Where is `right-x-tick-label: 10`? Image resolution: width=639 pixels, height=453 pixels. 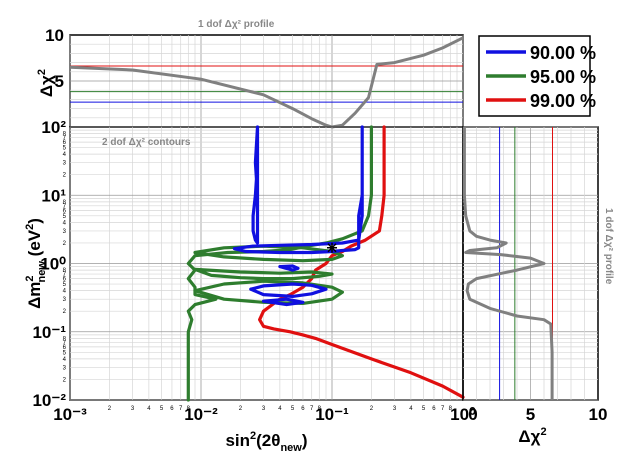 right-x-tick-label: 10 is located at coordinates (598, 414).